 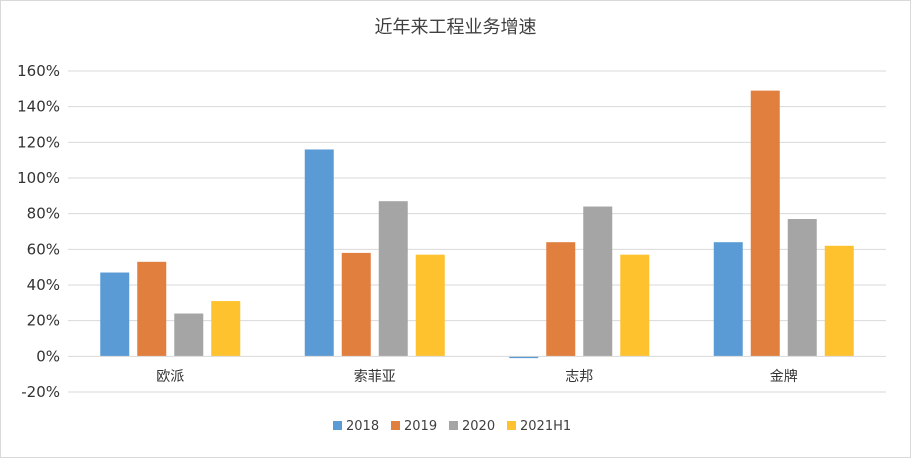 I want to click on y-tick-label: 0%, so click(x=48, y=356).